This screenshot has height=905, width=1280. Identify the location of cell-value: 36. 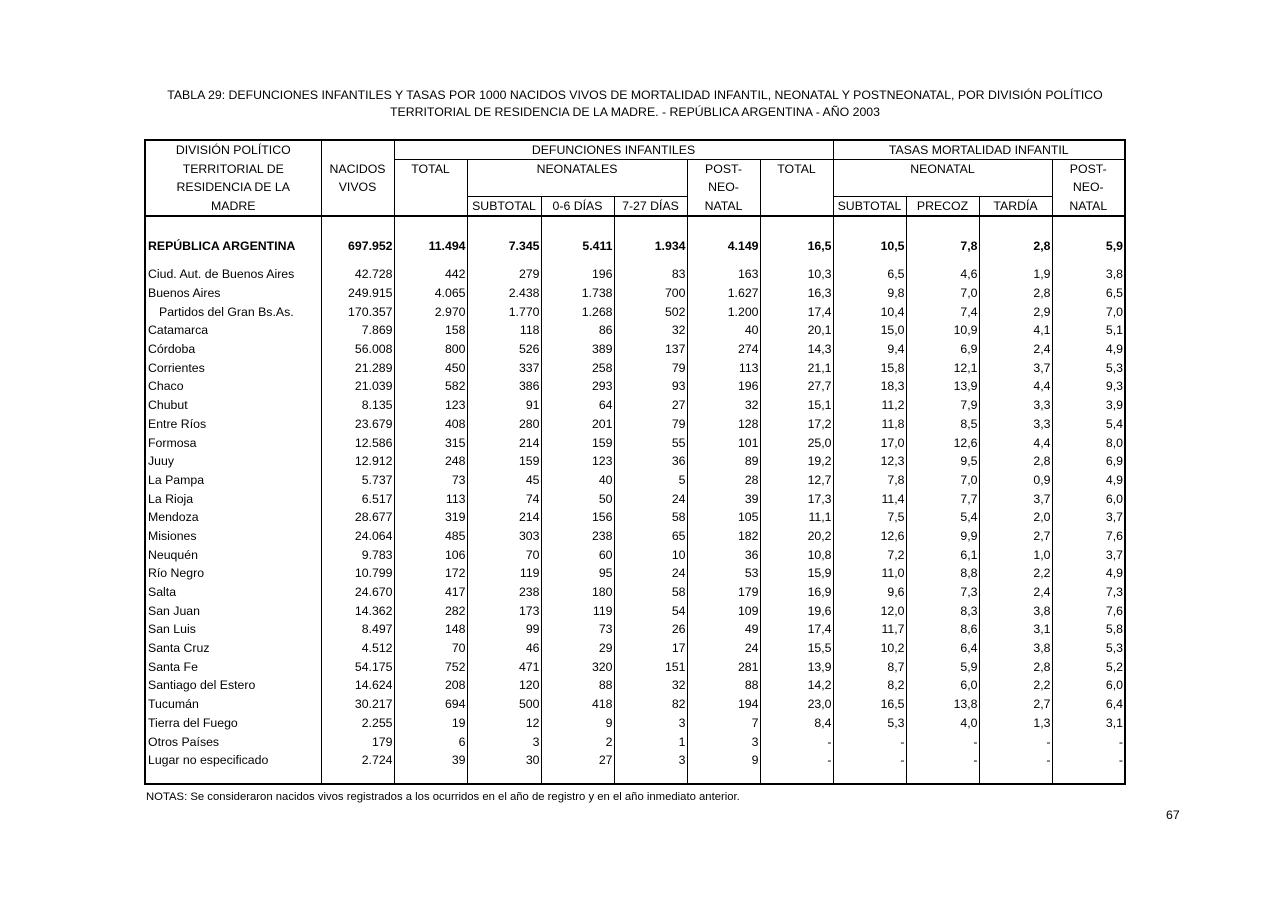
(650, 461).